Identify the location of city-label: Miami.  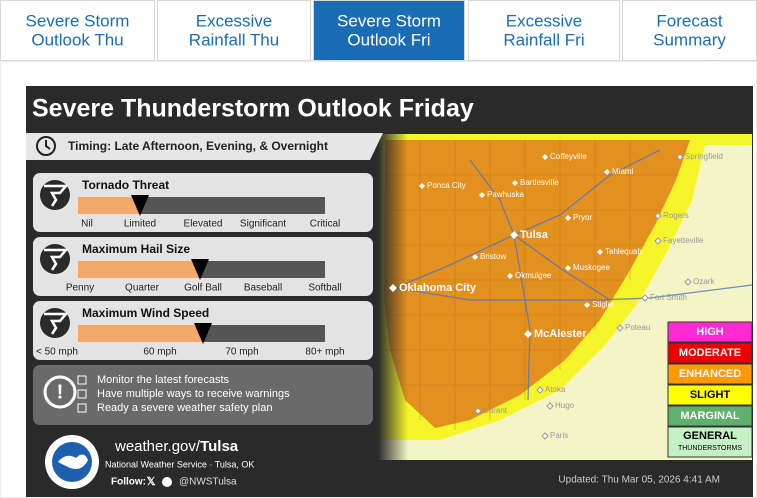
(623, 171).